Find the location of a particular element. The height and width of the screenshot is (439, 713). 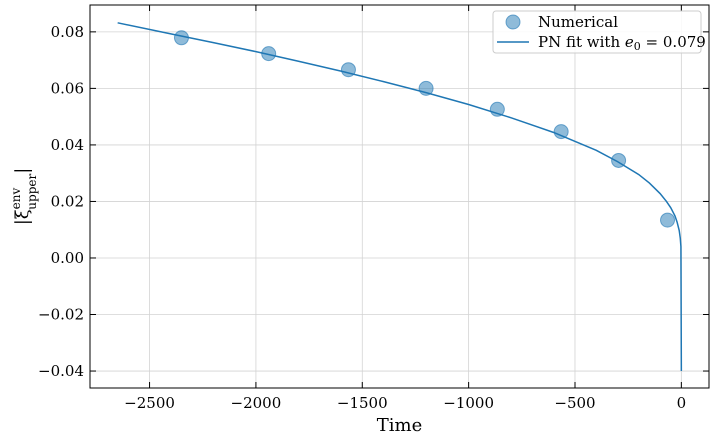

legend-label-pn-fit-text: PN fit with is located at coordinates (581, 42).